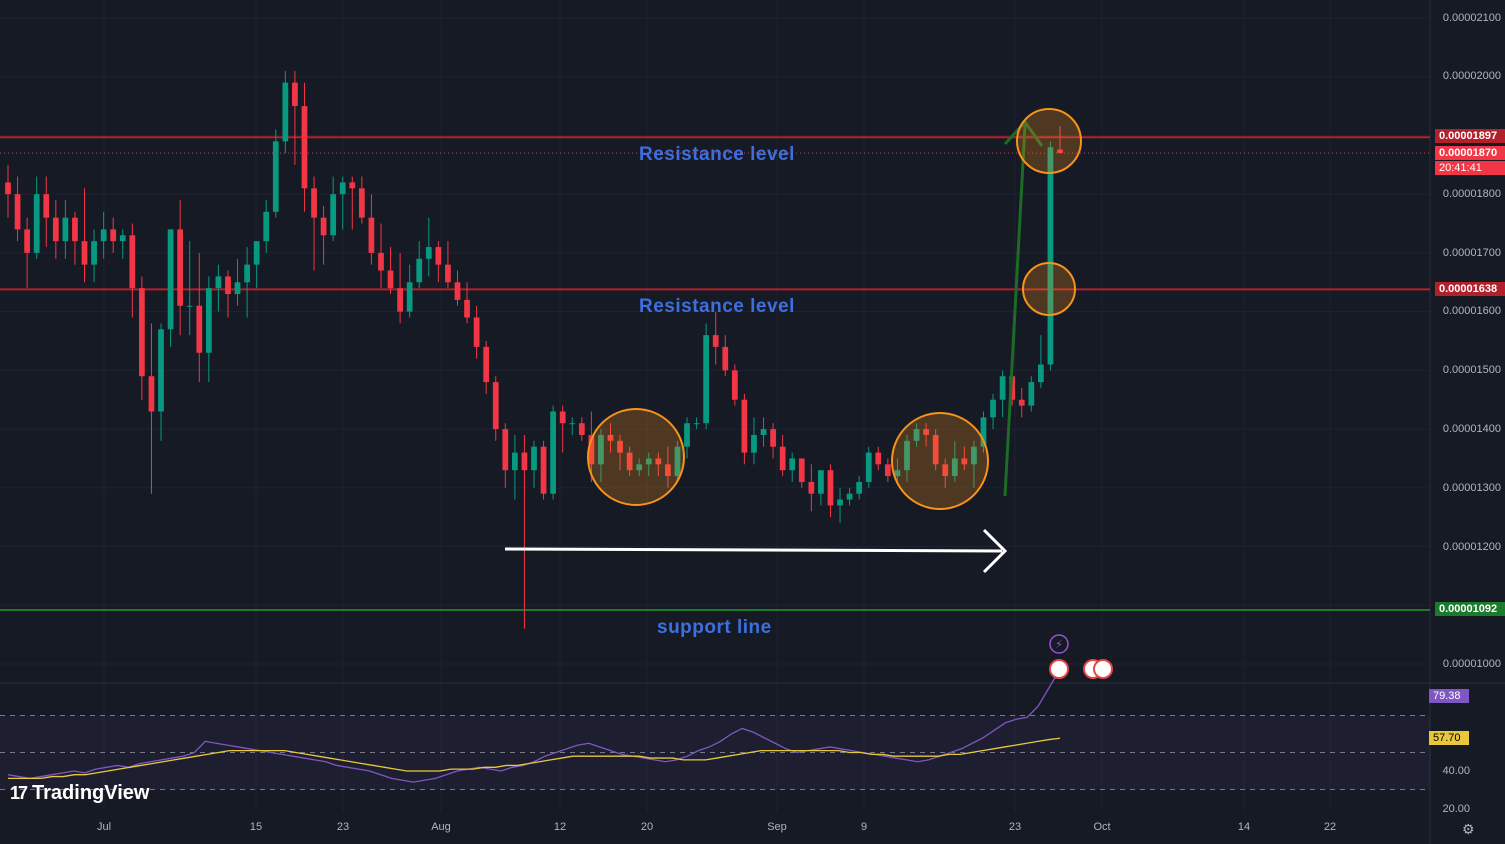 This screenshot has width=1505, height=844. What do you see at coordinates (50, 52) in the screenshot?
I see `sell-button: 0.00001890 SELL` at bounding box center [50, 52].